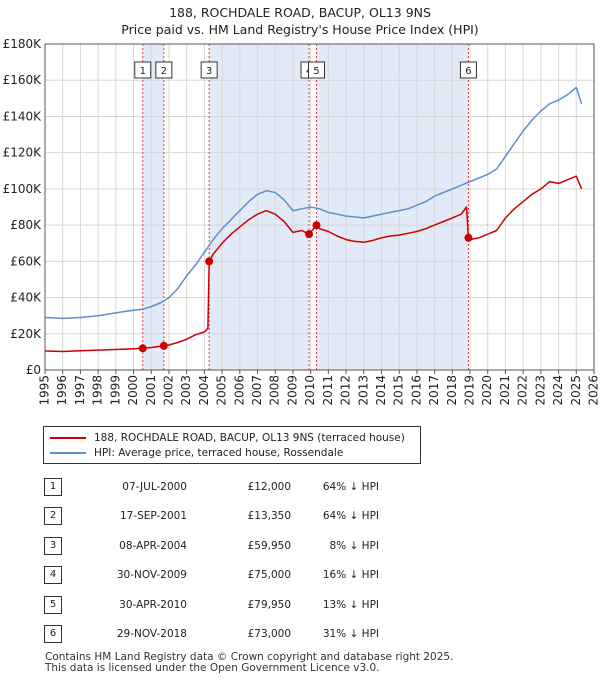 The width and height of the screenshot is (600, 680). Describe the element at coordinates (151, 575) in the screenshot. I see `sale-date: 30-NOV-2009` at that location.